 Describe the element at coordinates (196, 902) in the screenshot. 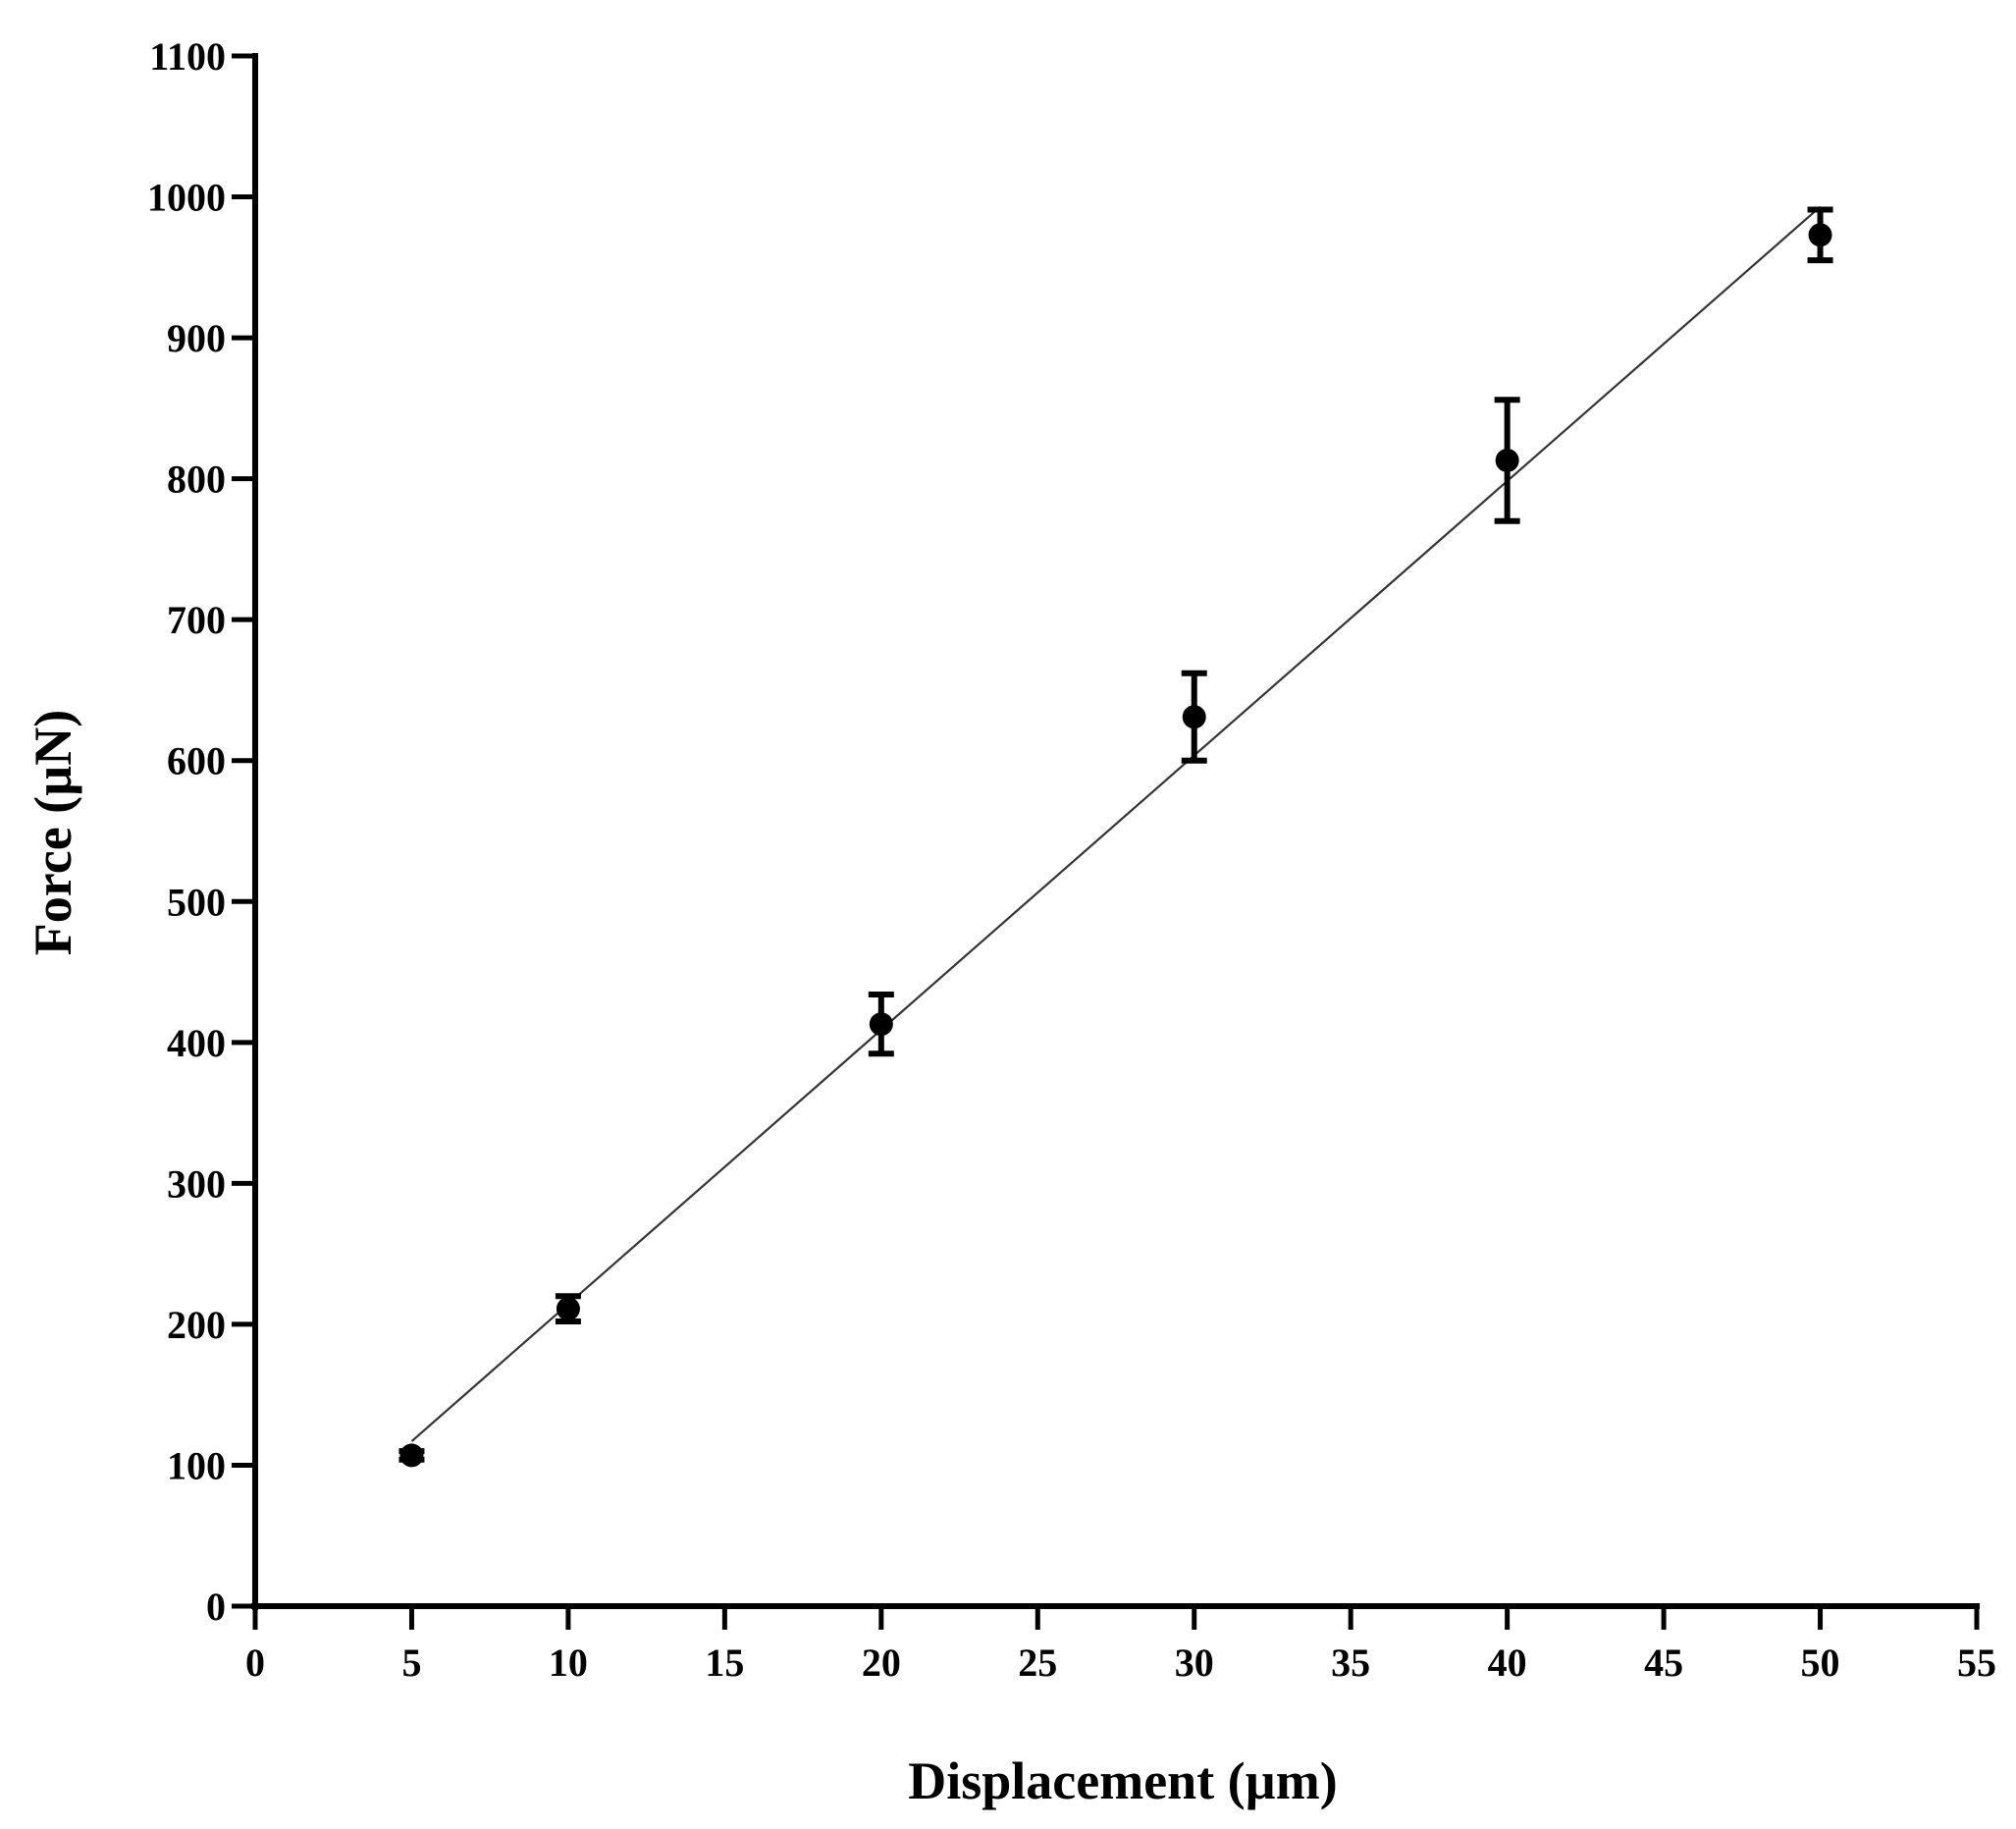

I see `y-tick-label: 500` at that location.